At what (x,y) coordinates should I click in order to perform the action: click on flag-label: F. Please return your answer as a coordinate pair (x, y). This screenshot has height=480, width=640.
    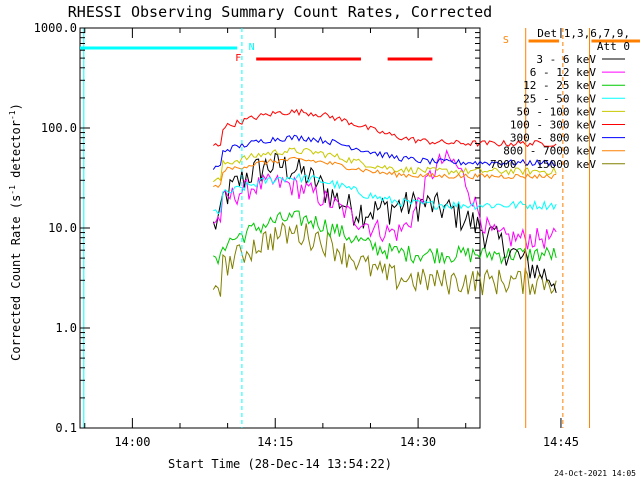
    Looking at the image, I should click on (238, 58).